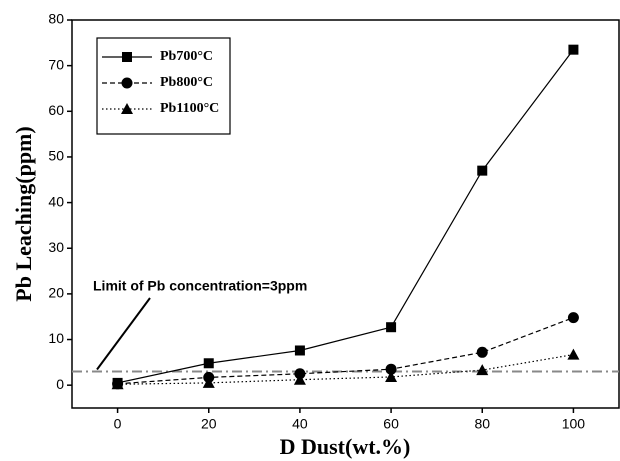 The width and height of the screenshot is (620, 461). What do you see at coordinates (56, 201) in the screenshot?
I see `y-tick-label: 40` at bounding box center [56, 201].